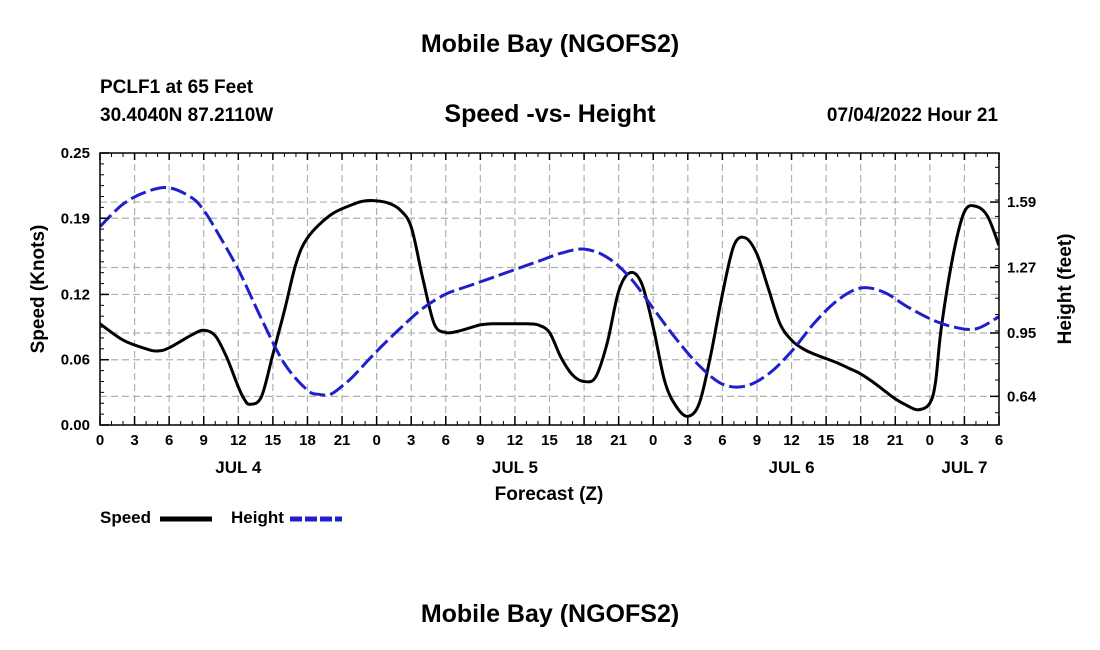  What do you see at coordinates (187, 115) in the screenshot?
I see `coordinates-label: 30.4040N 87.2110W` at bounding box center [187, 115].